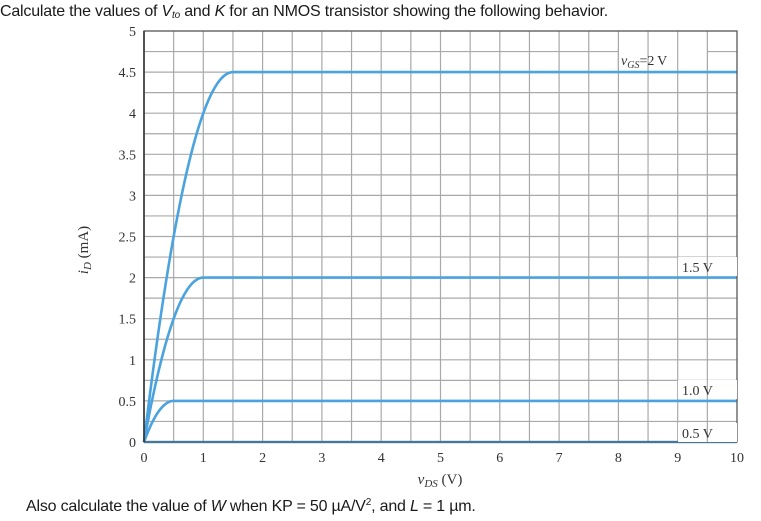 The image size is (761, 521). I want to click on y-tick-labels: 0 0.5 1 1.5 2 2.5 3 3.5 4 4.5 5, so click(128, 238).